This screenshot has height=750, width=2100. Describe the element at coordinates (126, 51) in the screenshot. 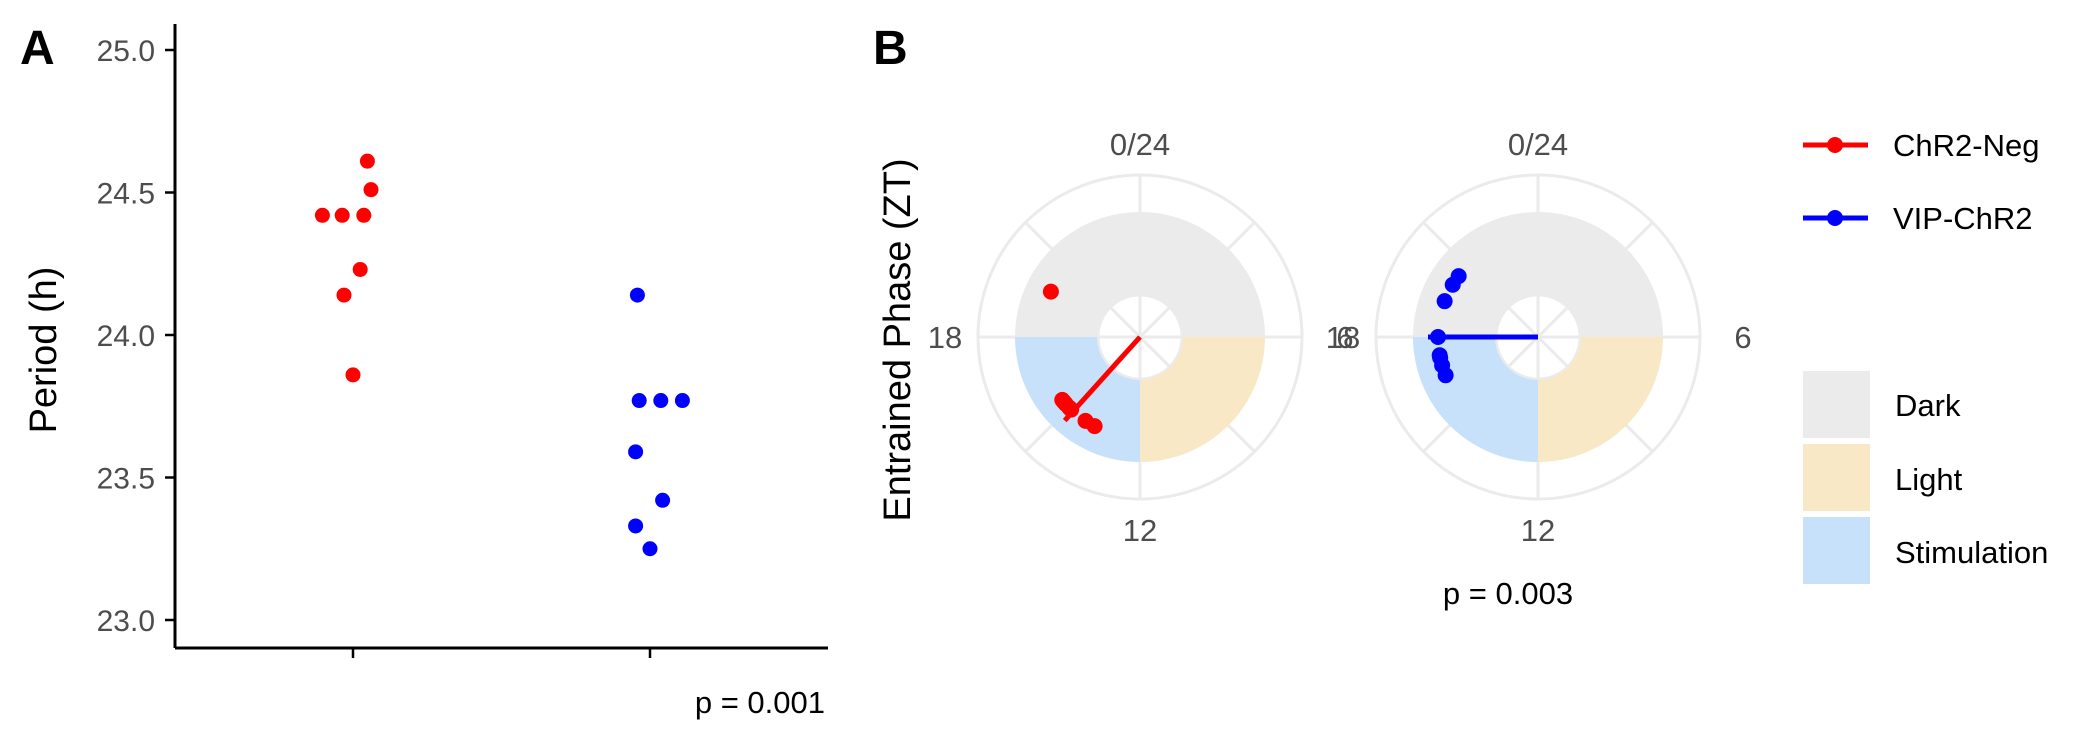

I see `y-tick-label: 25.0` at that location.